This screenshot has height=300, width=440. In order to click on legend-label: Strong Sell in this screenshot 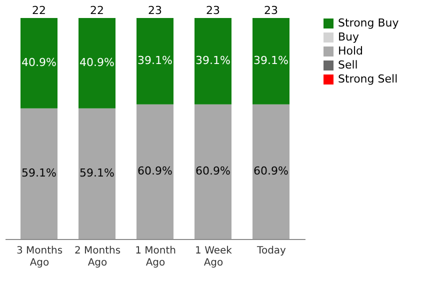, I will do `click(368, 79)`.